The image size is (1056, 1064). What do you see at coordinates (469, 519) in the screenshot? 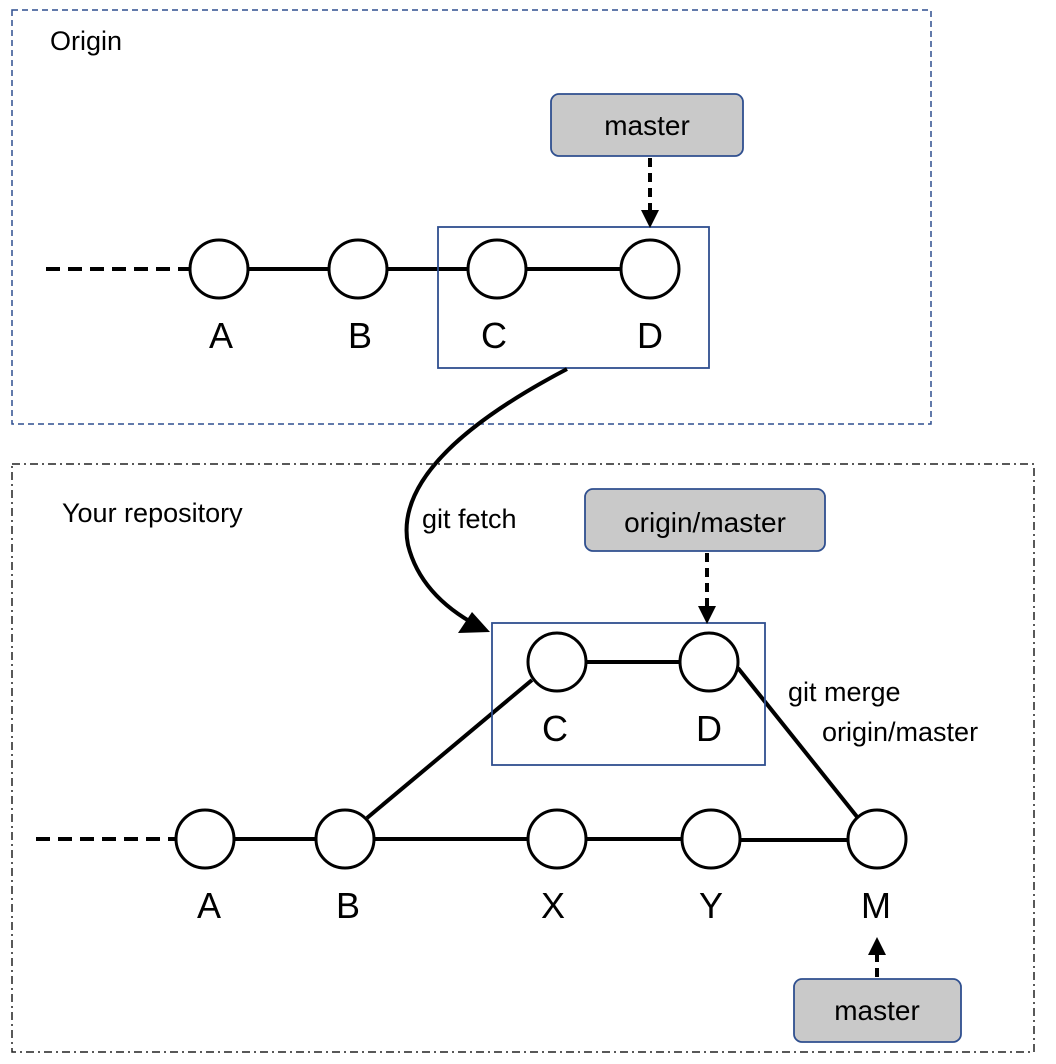
I see `fetch-label: git fetch` at bounding box center [469, 519].